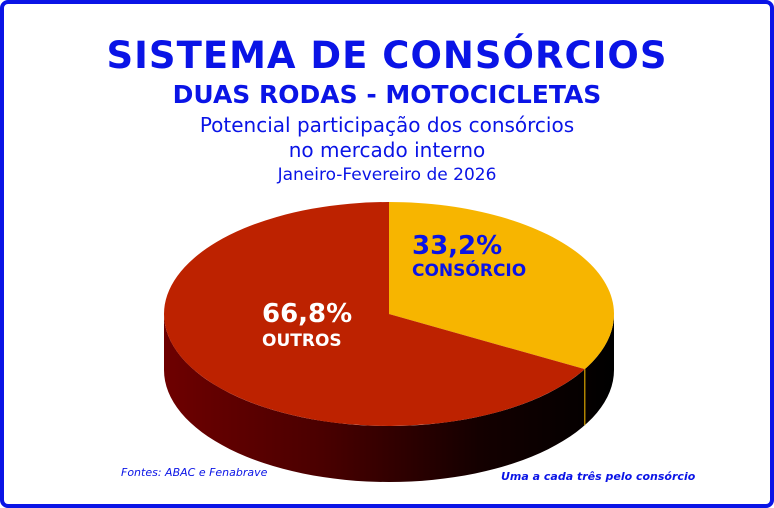  What do you see at coordinates (387, 94) in the screenshot?
I see `chart-subtitle: DUAS RODAS - MOTOCICLETAS` at bounding box center [387, 94].